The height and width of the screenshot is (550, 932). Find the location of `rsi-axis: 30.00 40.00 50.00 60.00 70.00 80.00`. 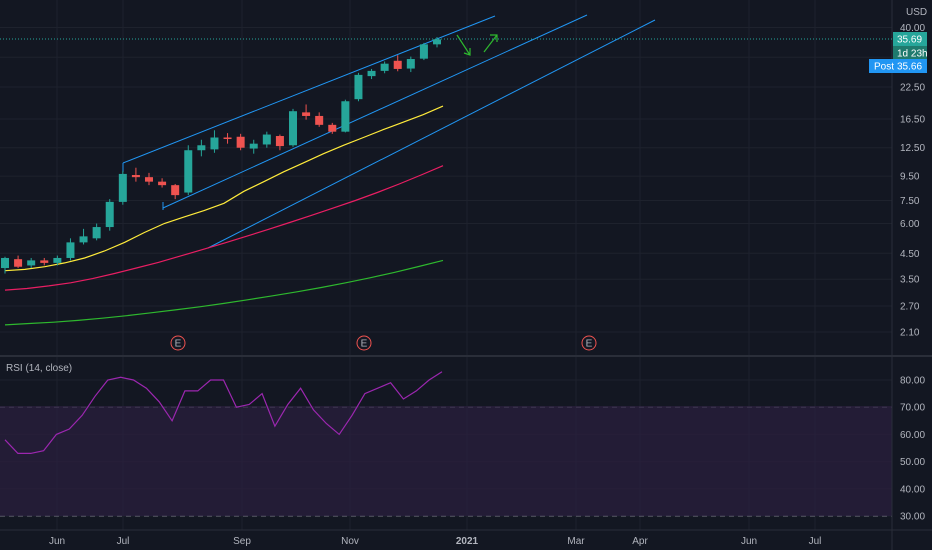

rsi-axis: 30.00 40.00 50.00 60.00 70.00 80.00 is located at coordinates (912, 449).